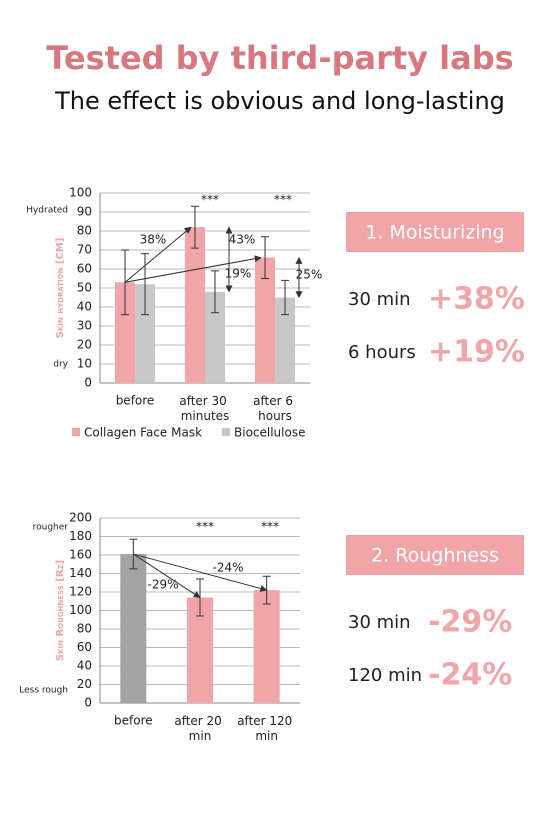 Image resolution: width=560 pixels, height=840 pixels. Describe the element at coordinates (80, 518) in the screenshot. I see `y-tick-label: 200` at that location.